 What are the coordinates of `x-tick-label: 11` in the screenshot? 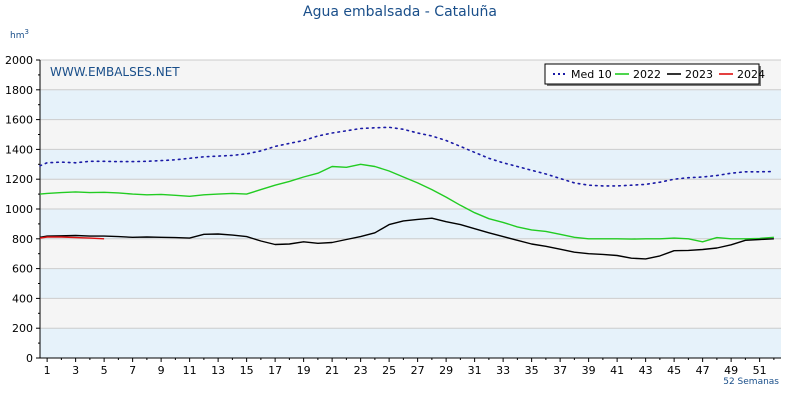 It's located at (190, 370).